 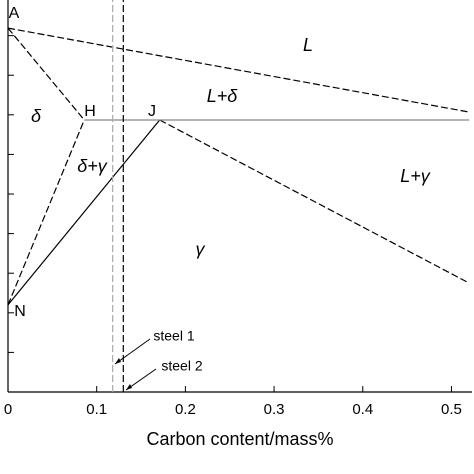 What do you see at coordinates (201, 249) in the screenshot?
I see `annotation: γ` at bounding box center [201, 249].